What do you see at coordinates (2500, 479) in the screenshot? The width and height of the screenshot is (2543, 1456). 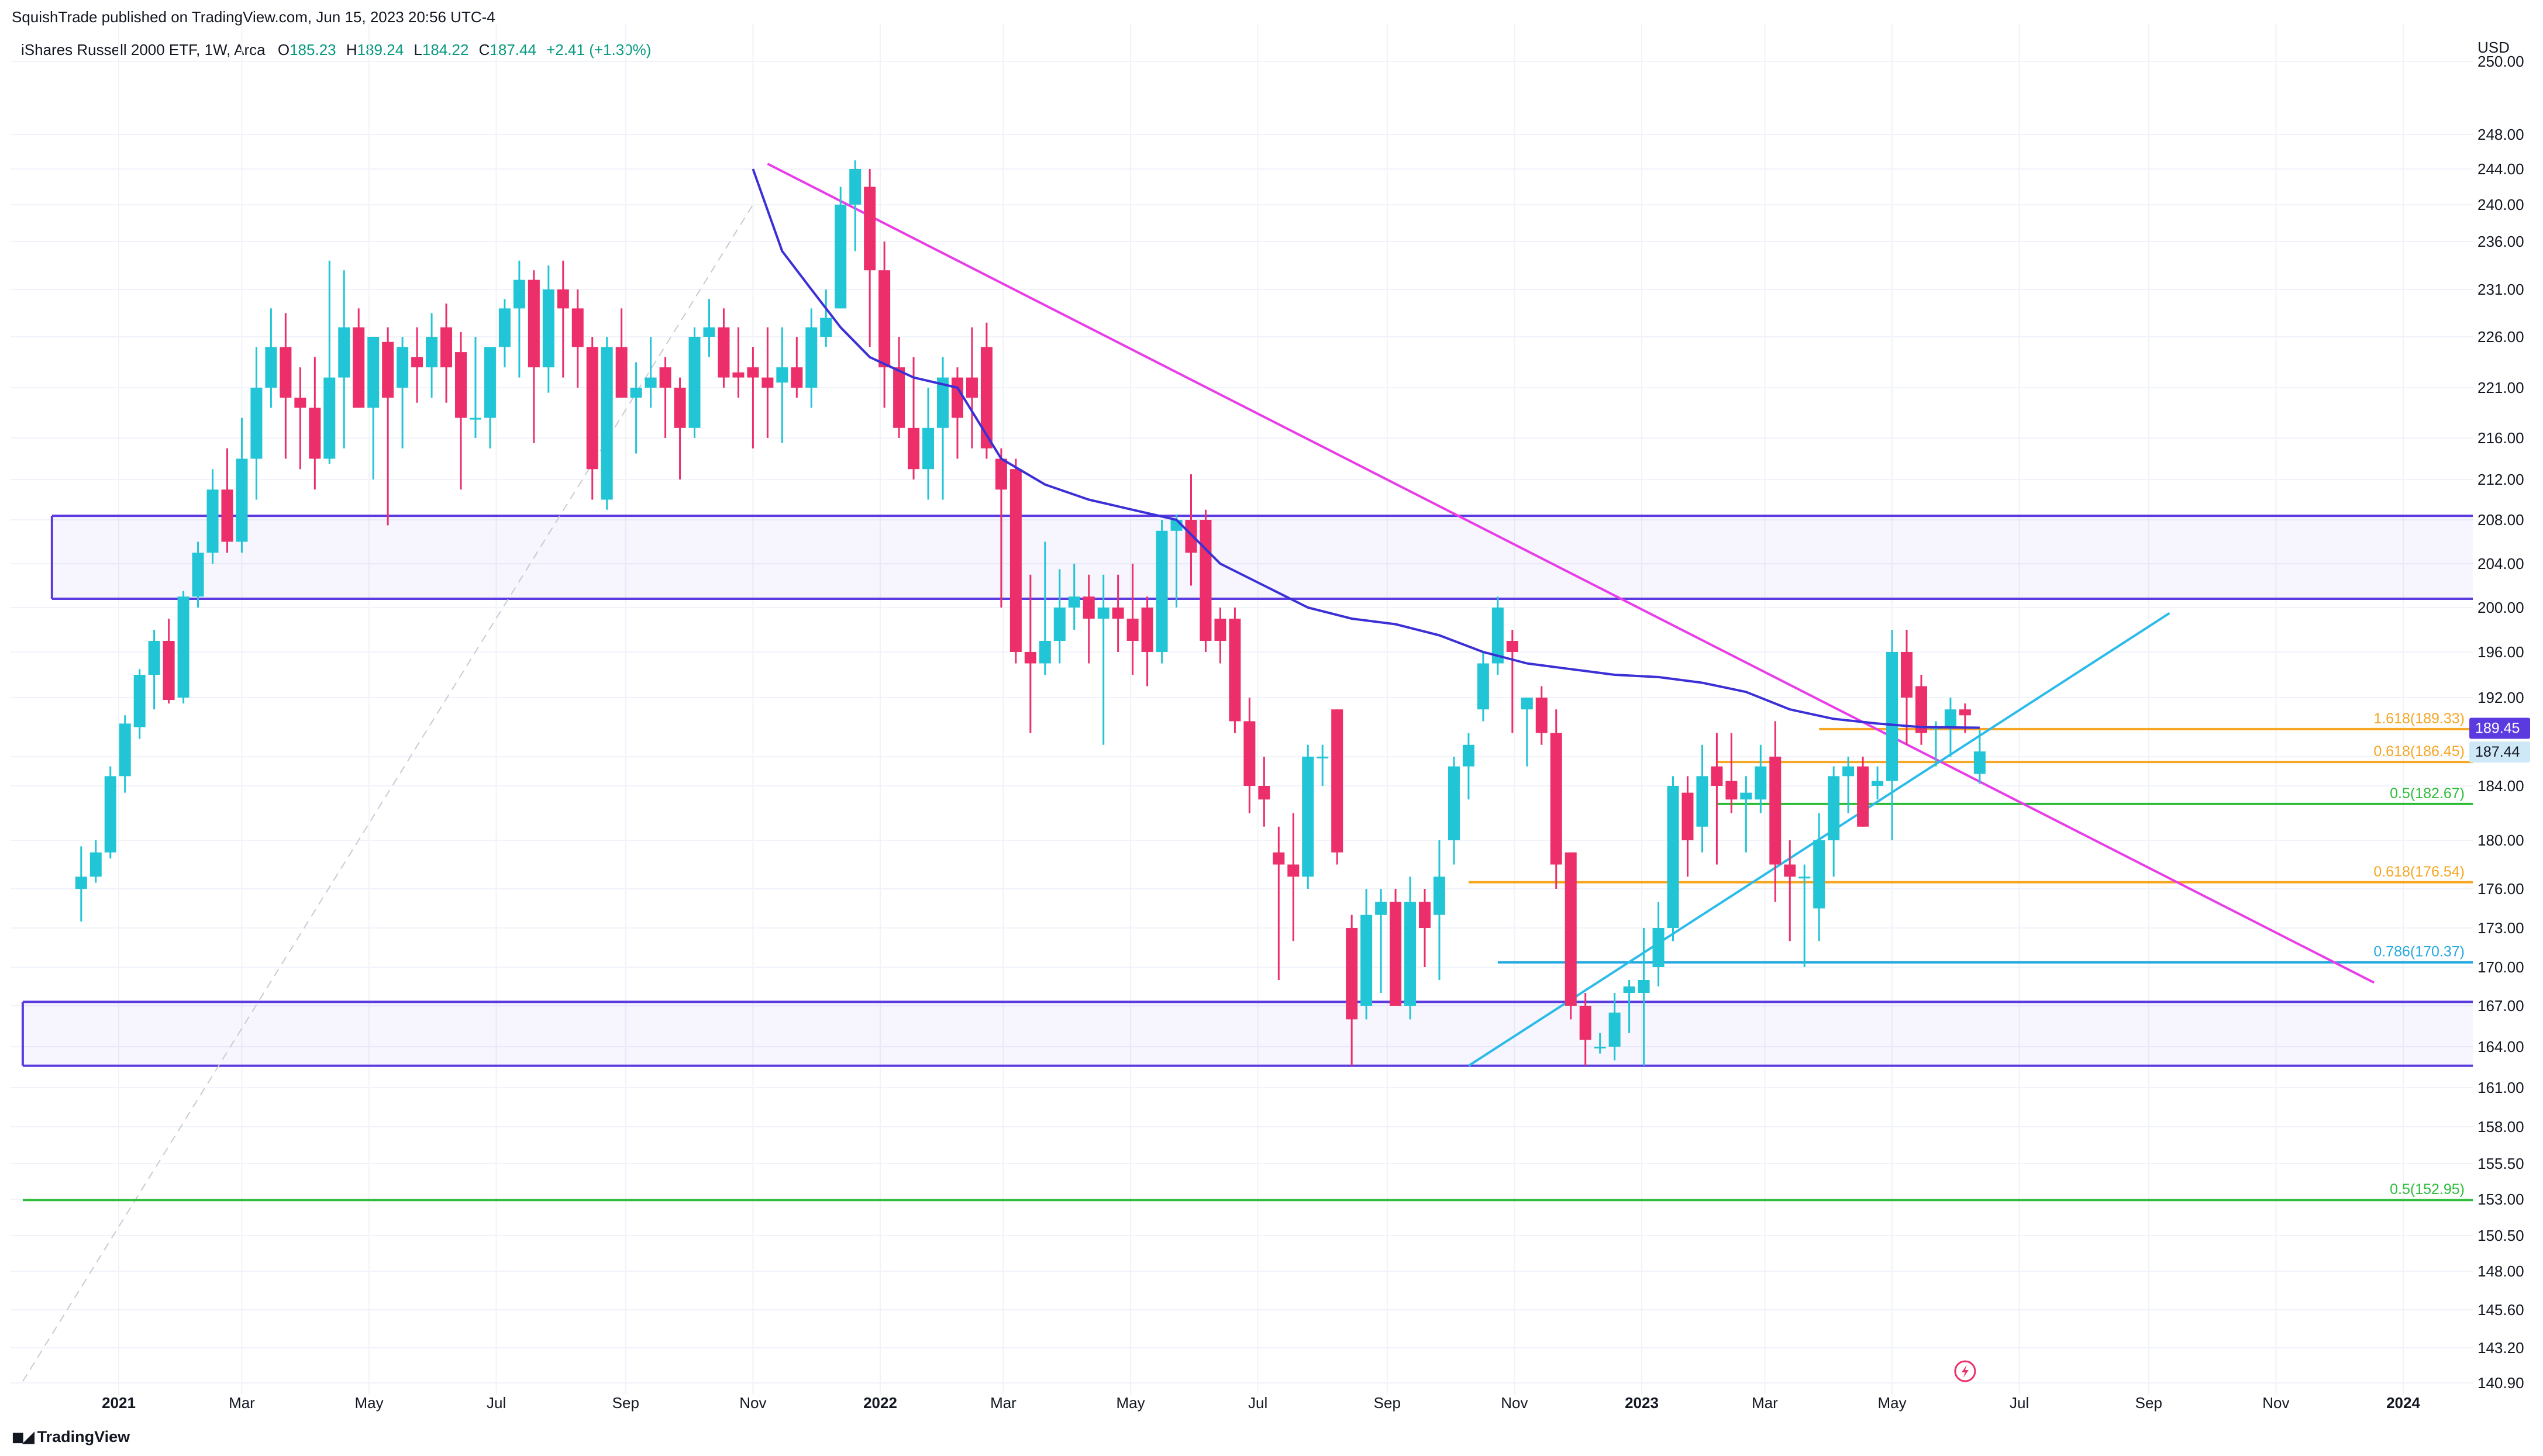 I see `y-tick-label: 212.00` at bounding box center [2500, 479].